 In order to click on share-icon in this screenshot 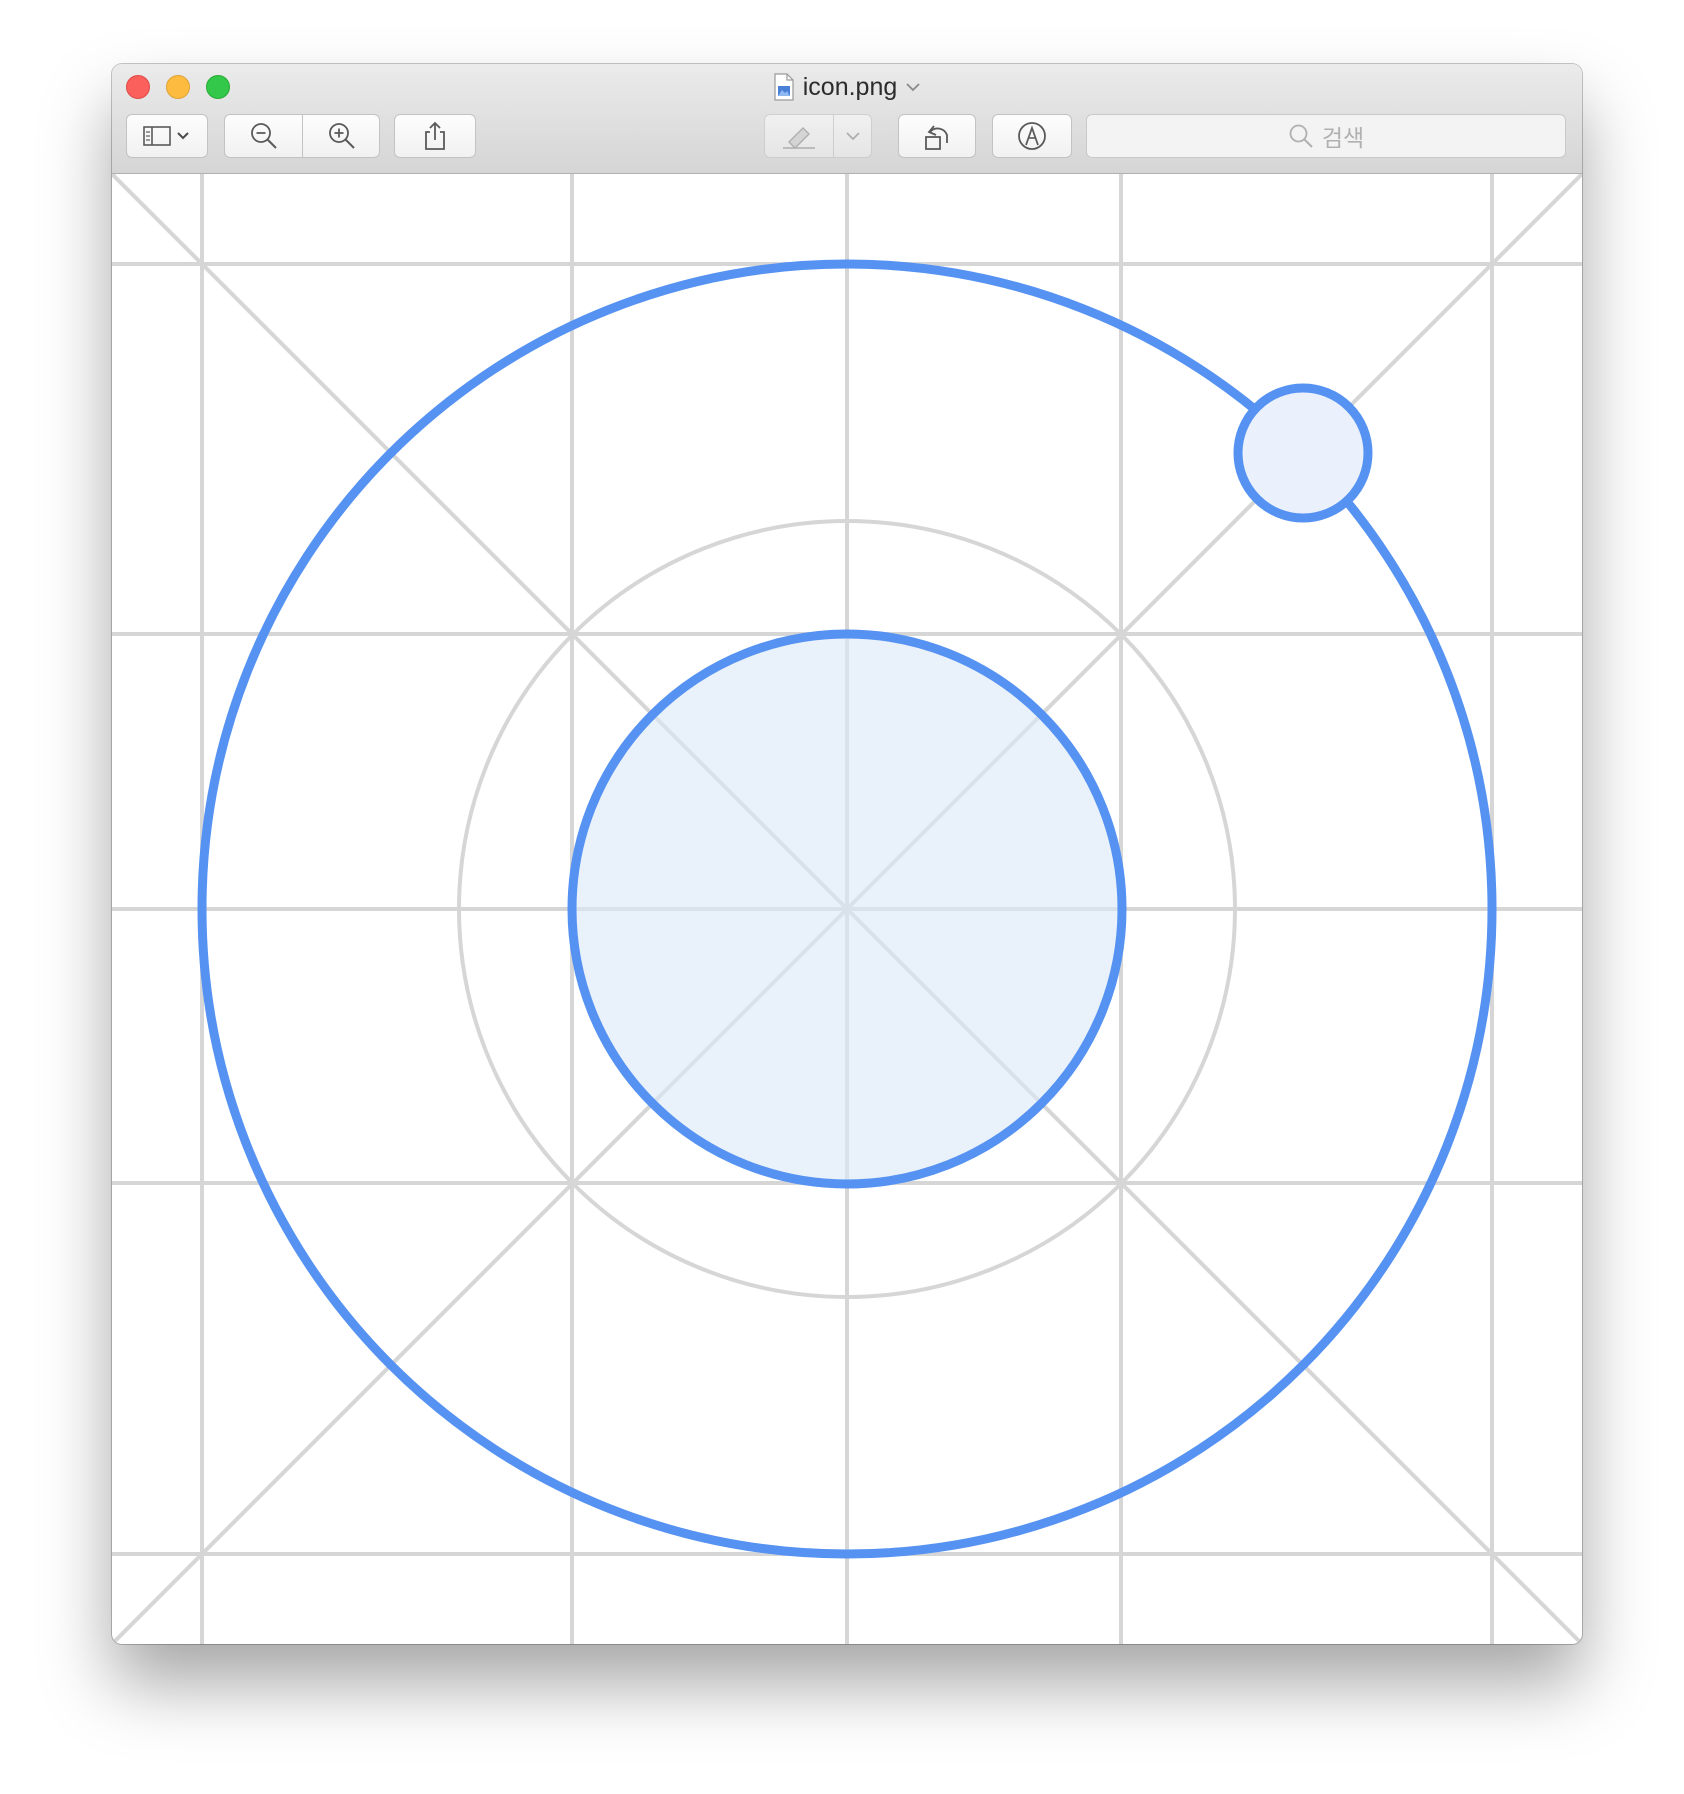, I will do `click(435, 135)`.